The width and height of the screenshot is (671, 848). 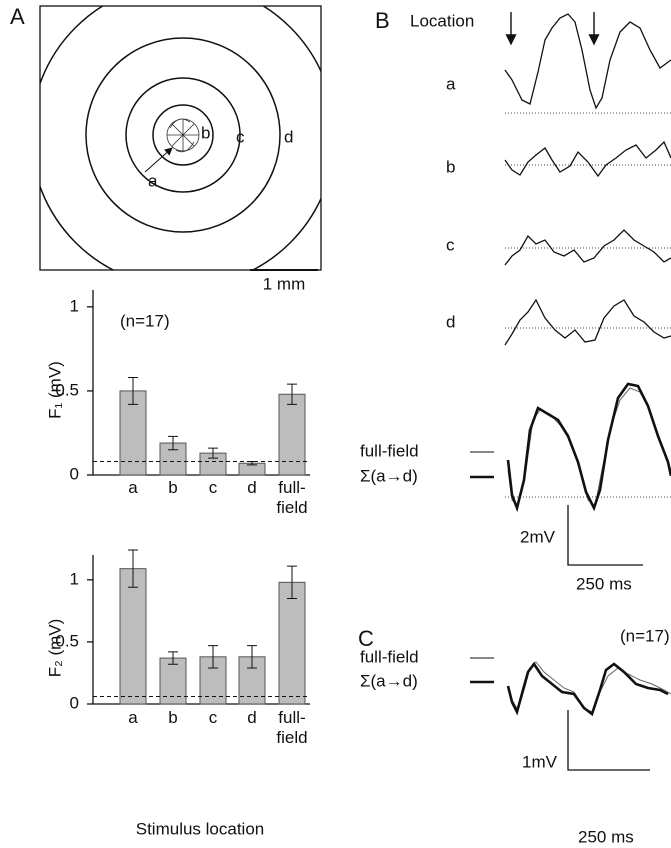 What do you see at coordinates (54, 648) in the screenshot?
I see `y-axis-label: F₂ (mV)` at bounding box center [54, 648].